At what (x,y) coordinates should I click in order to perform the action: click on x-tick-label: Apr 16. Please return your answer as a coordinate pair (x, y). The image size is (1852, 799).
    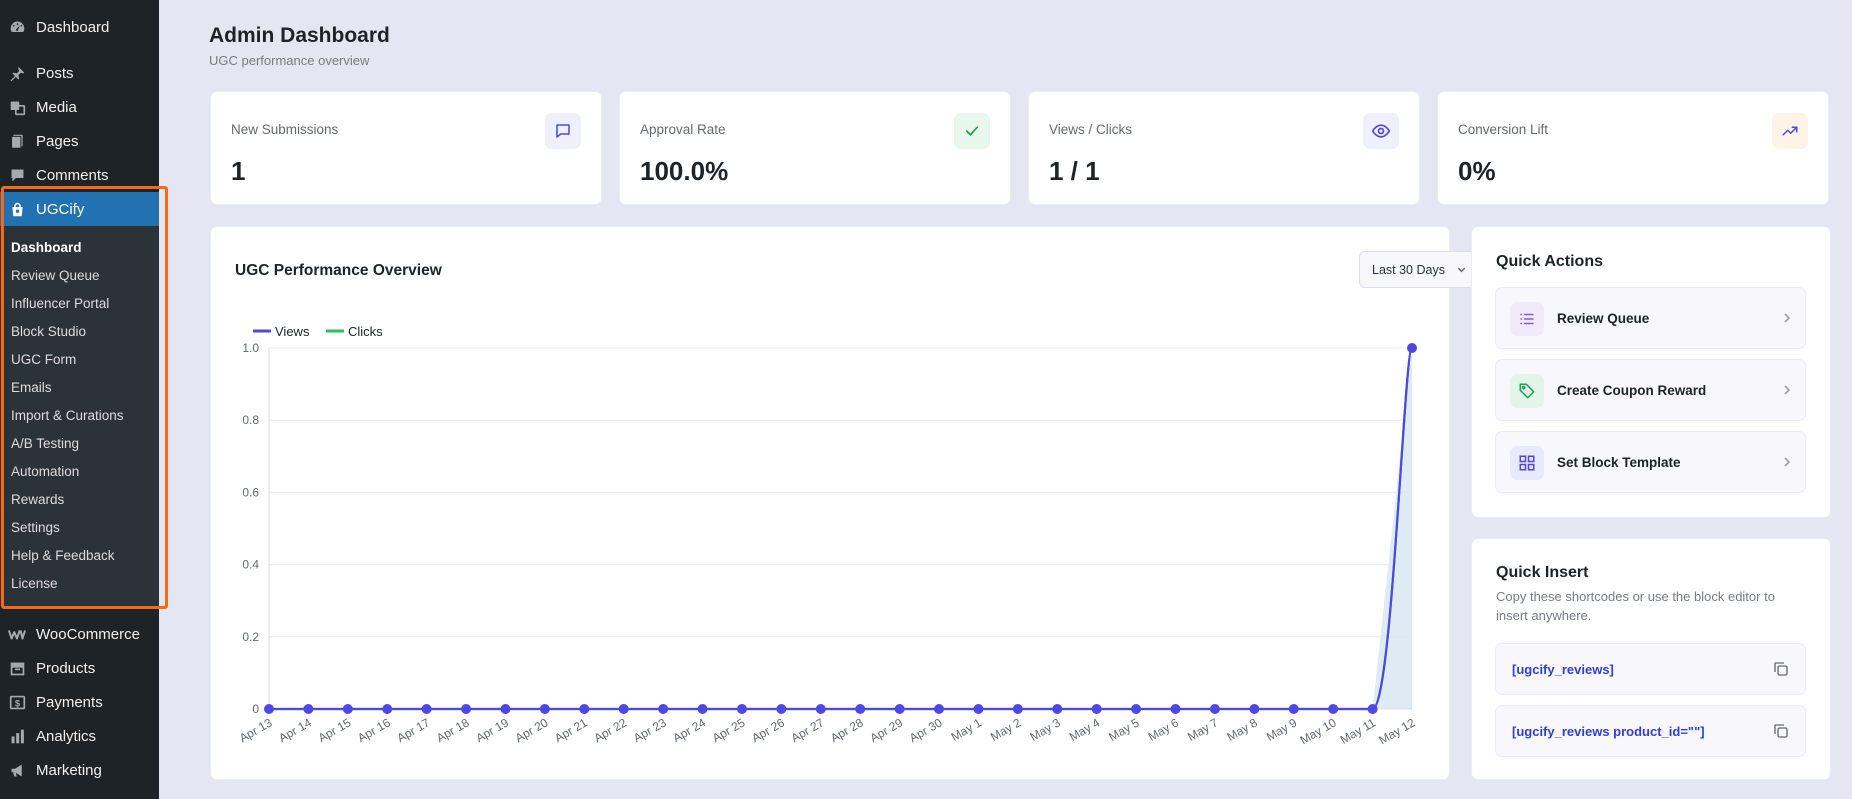
    Looking at the image, I should click on (374, 730).